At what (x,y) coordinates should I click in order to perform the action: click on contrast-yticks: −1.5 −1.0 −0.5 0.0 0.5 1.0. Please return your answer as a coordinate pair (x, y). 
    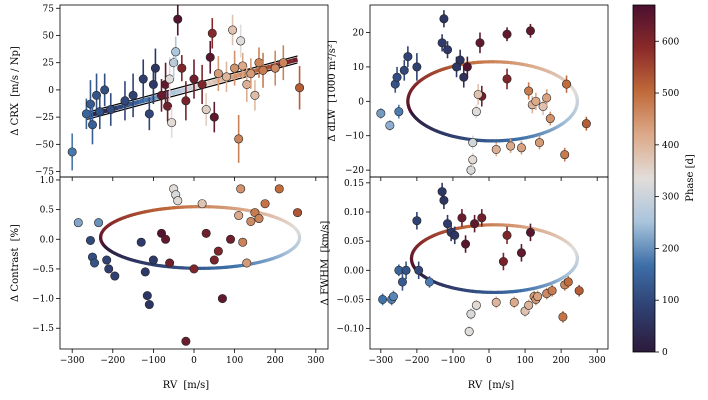
    Looking at the image, I should click on (46, 255).